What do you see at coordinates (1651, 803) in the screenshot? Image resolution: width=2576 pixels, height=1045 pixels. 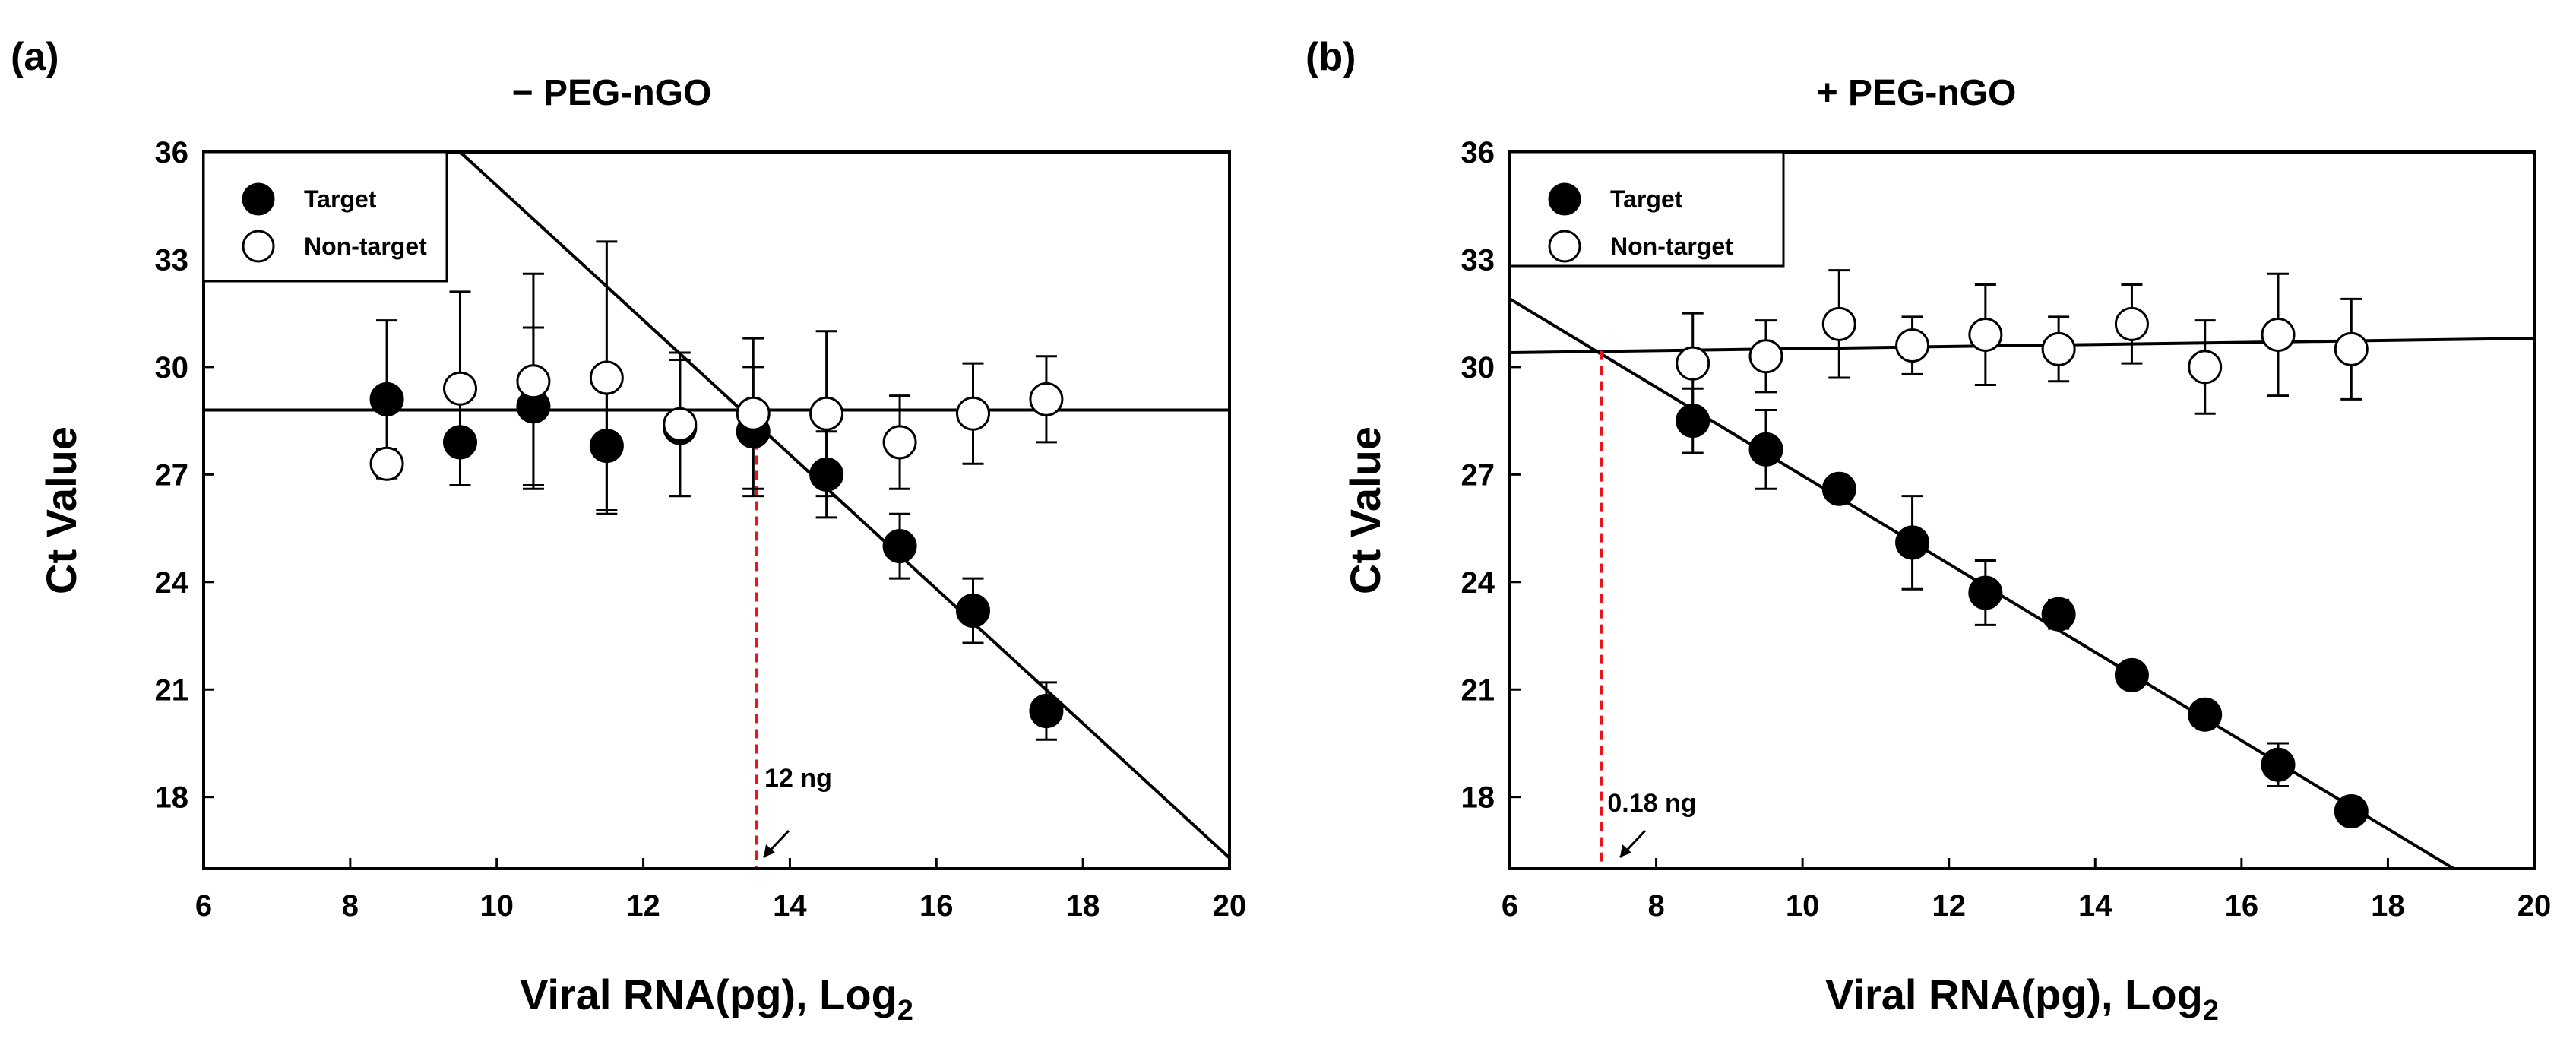 I see `detection-limit-label: 0.18 ng` at bounding box center [1651, 803].